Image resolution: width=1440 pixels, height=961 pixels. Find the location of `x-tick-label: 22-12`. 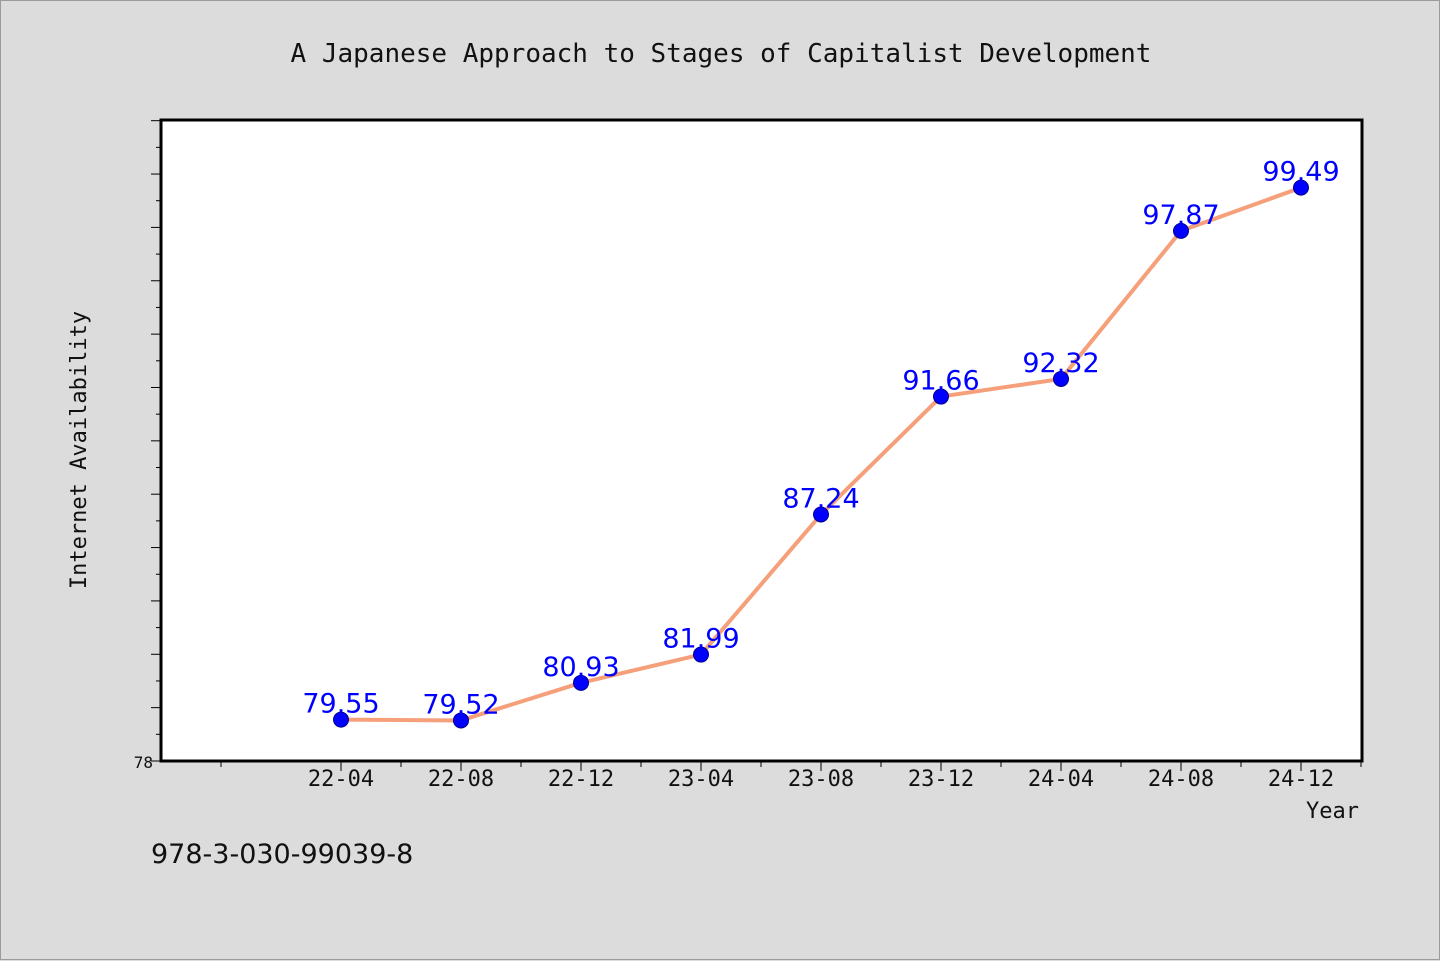

x-tick-label: 22-12 is located at coordinates (581, 779).